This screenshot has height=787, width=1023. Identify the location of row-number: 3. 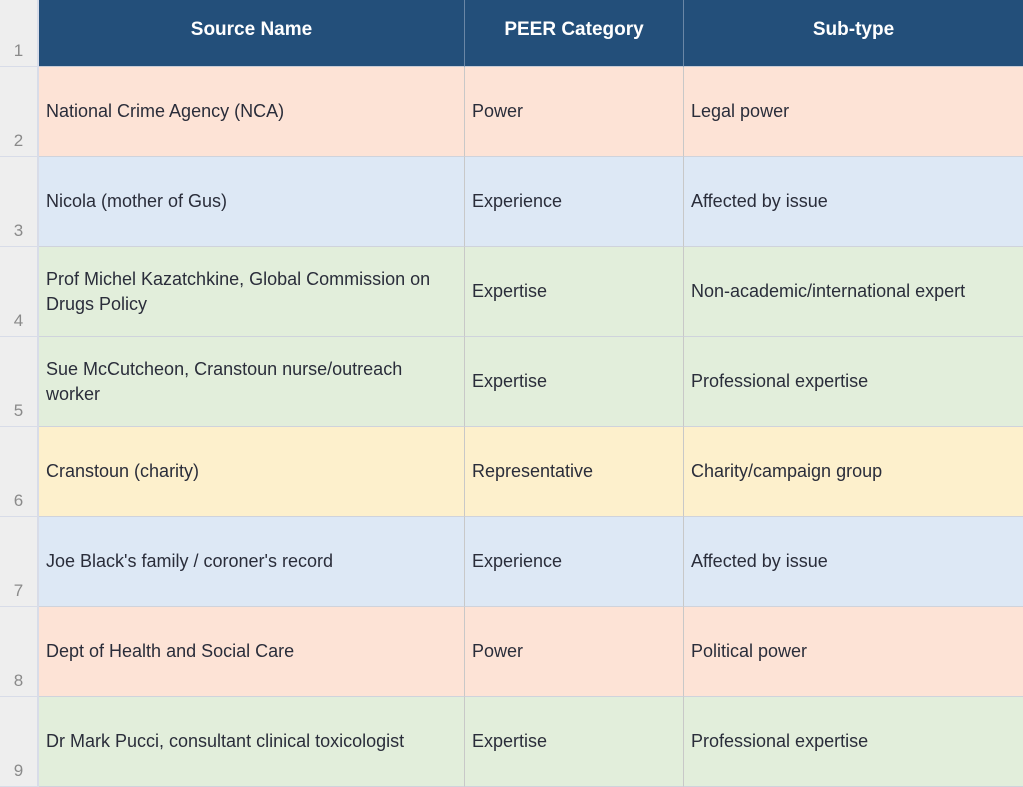
(19, 202).